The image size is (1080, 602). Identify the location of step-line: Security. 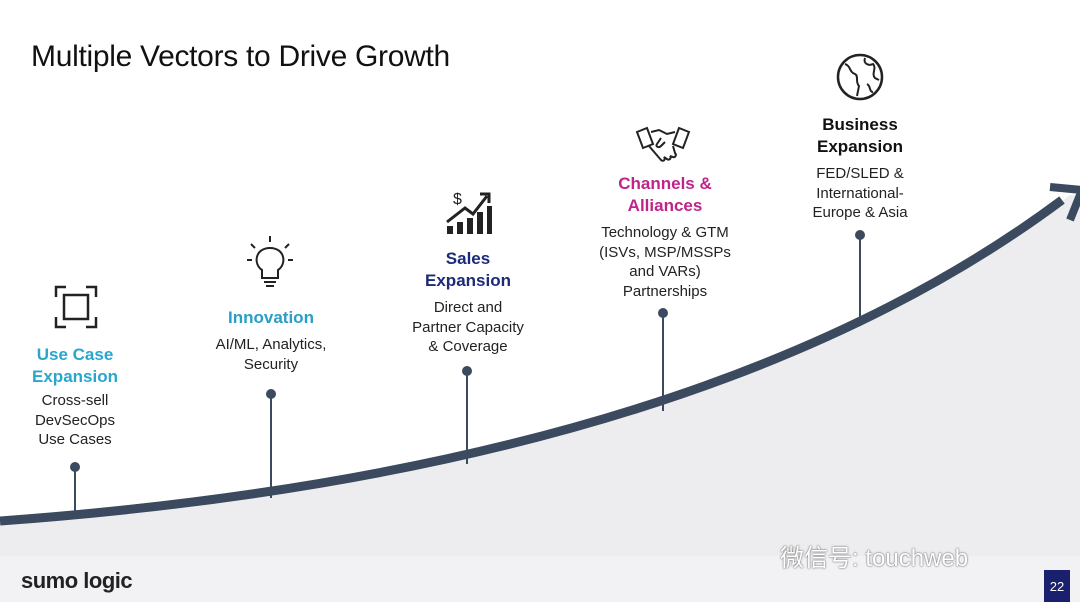
(271, 364).